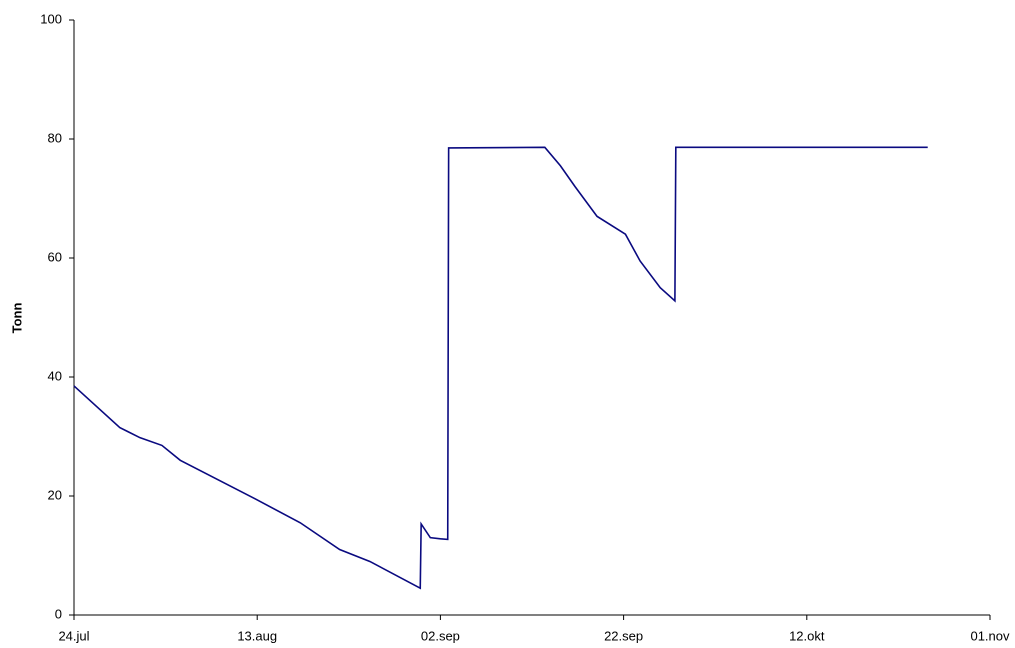  What do you see at coordinates (55, 137) in the screenshot?
I see `y-tick-label: 80` at bounding box center [55, 137].